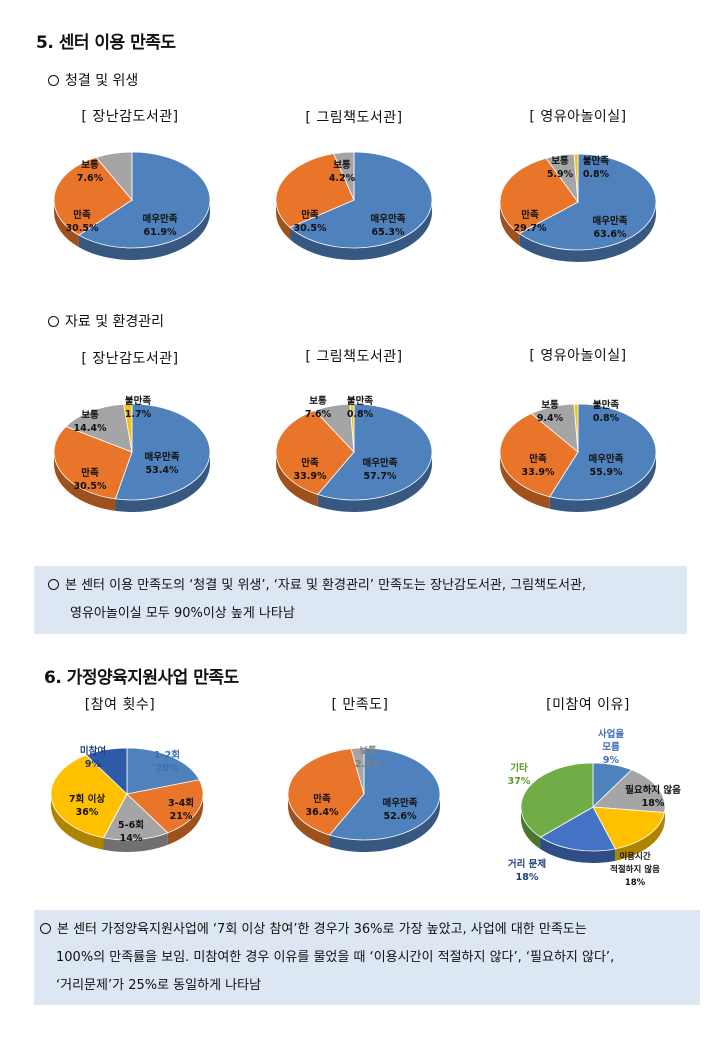 The image size is (720, 1040). I want to click on slice-data-label: 거리 문제 18%, so click(527, 870).